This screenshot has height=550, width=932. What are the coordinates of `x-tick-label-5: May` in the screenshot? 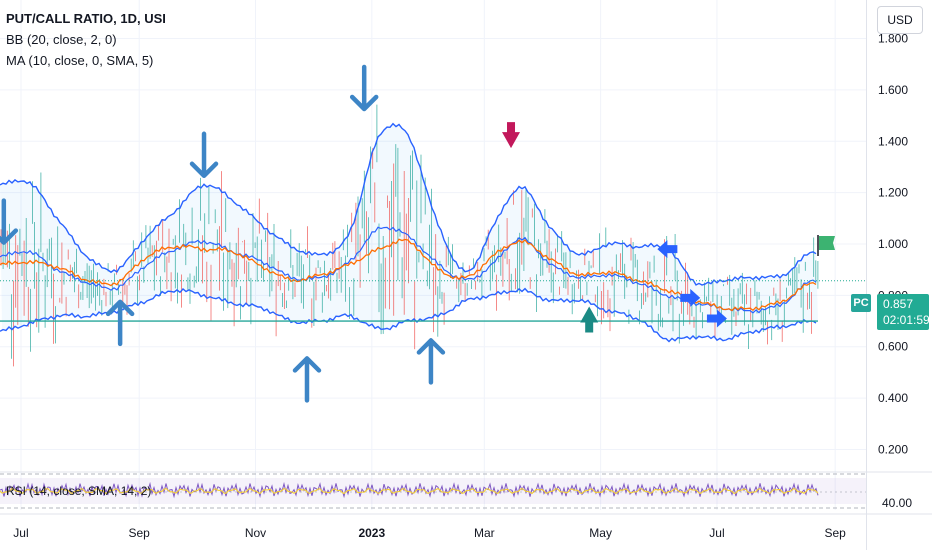 It's located at (600, 533).